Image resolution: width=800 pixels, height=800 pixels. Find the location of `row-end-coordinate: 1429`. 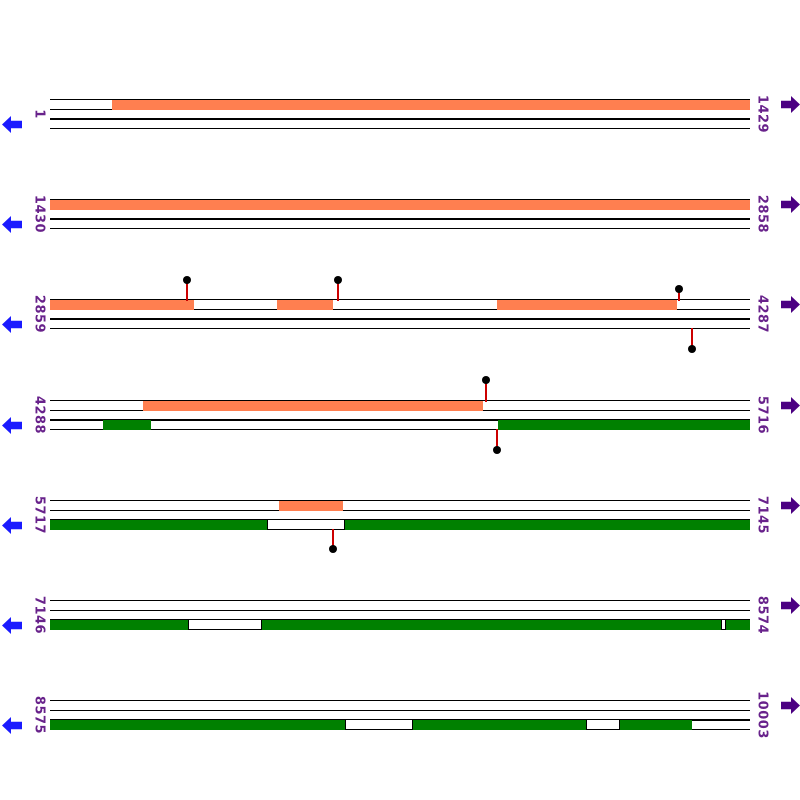

row-end-coordinate: 1429 is located at coordinates (762, 114).